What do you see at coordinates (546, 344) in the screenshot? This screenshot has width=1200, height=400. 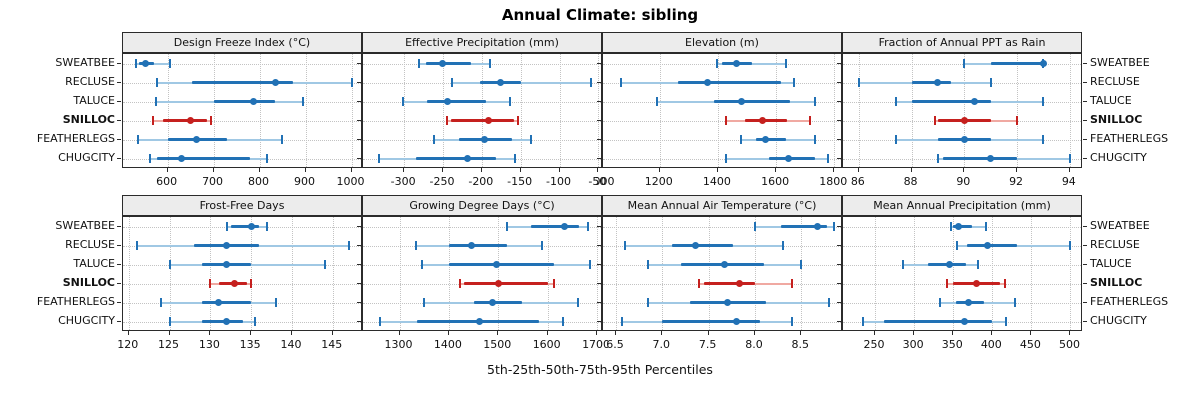 I see `tick-label: 1600` at bounding box center [546, 344].